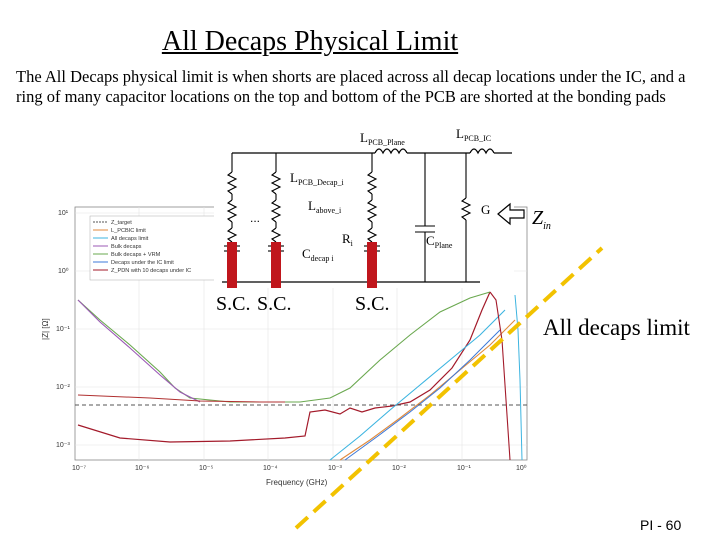  What do you see at coordinates (616, 327) in the screenshot?
I see `all-decaps-limit-label: All decaps limit` at bounding box center [616, 327].